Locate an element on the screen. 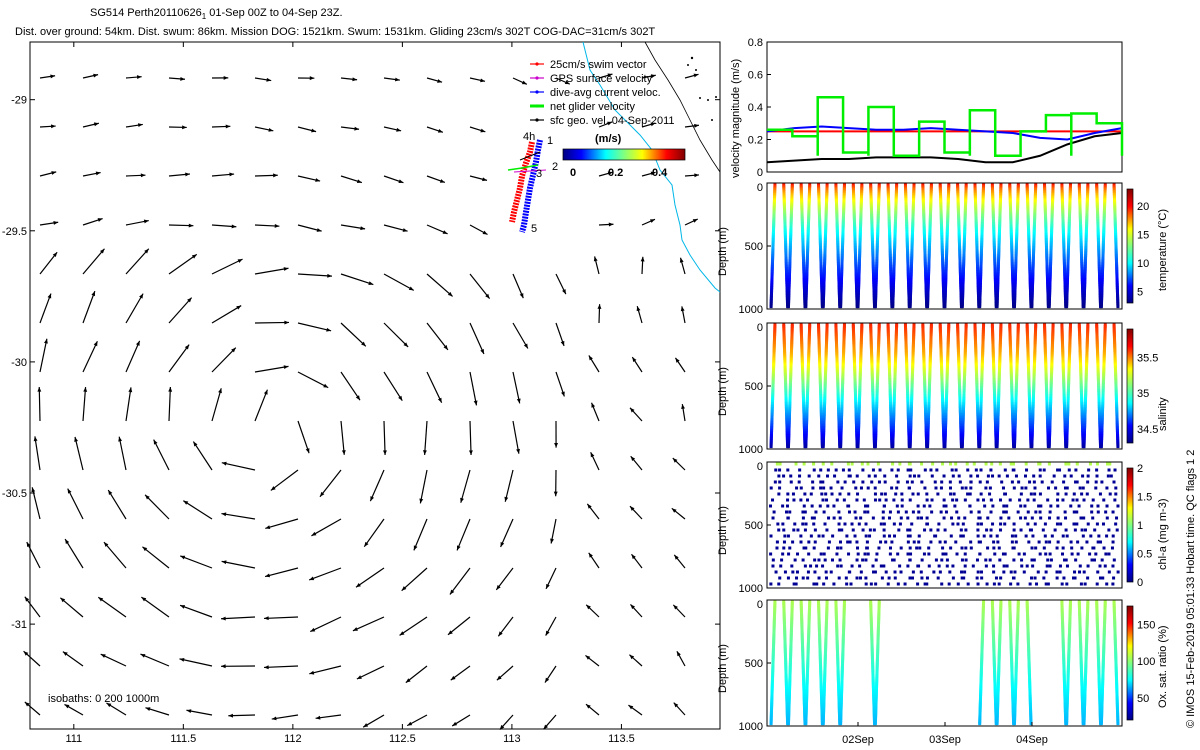  velocity-series-line is located at coordinates (944, 148).